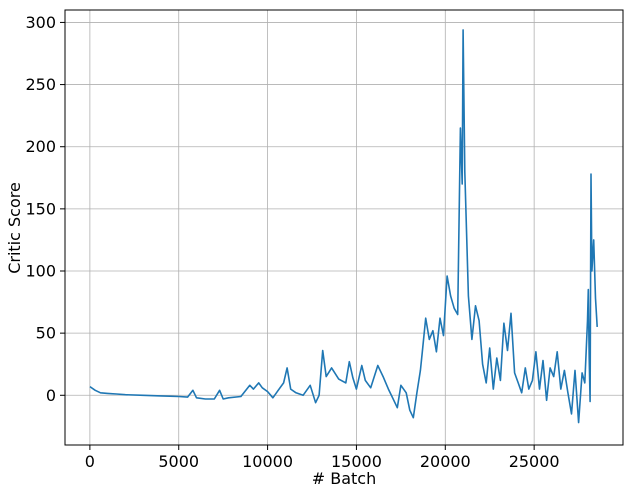 The image size is (632, 493). What do you see at coordinates (322, 458) in the screenshot?
I see `x-axis: 0 5000 10000 15000 20000 25000` at bounding box center [322, 458].